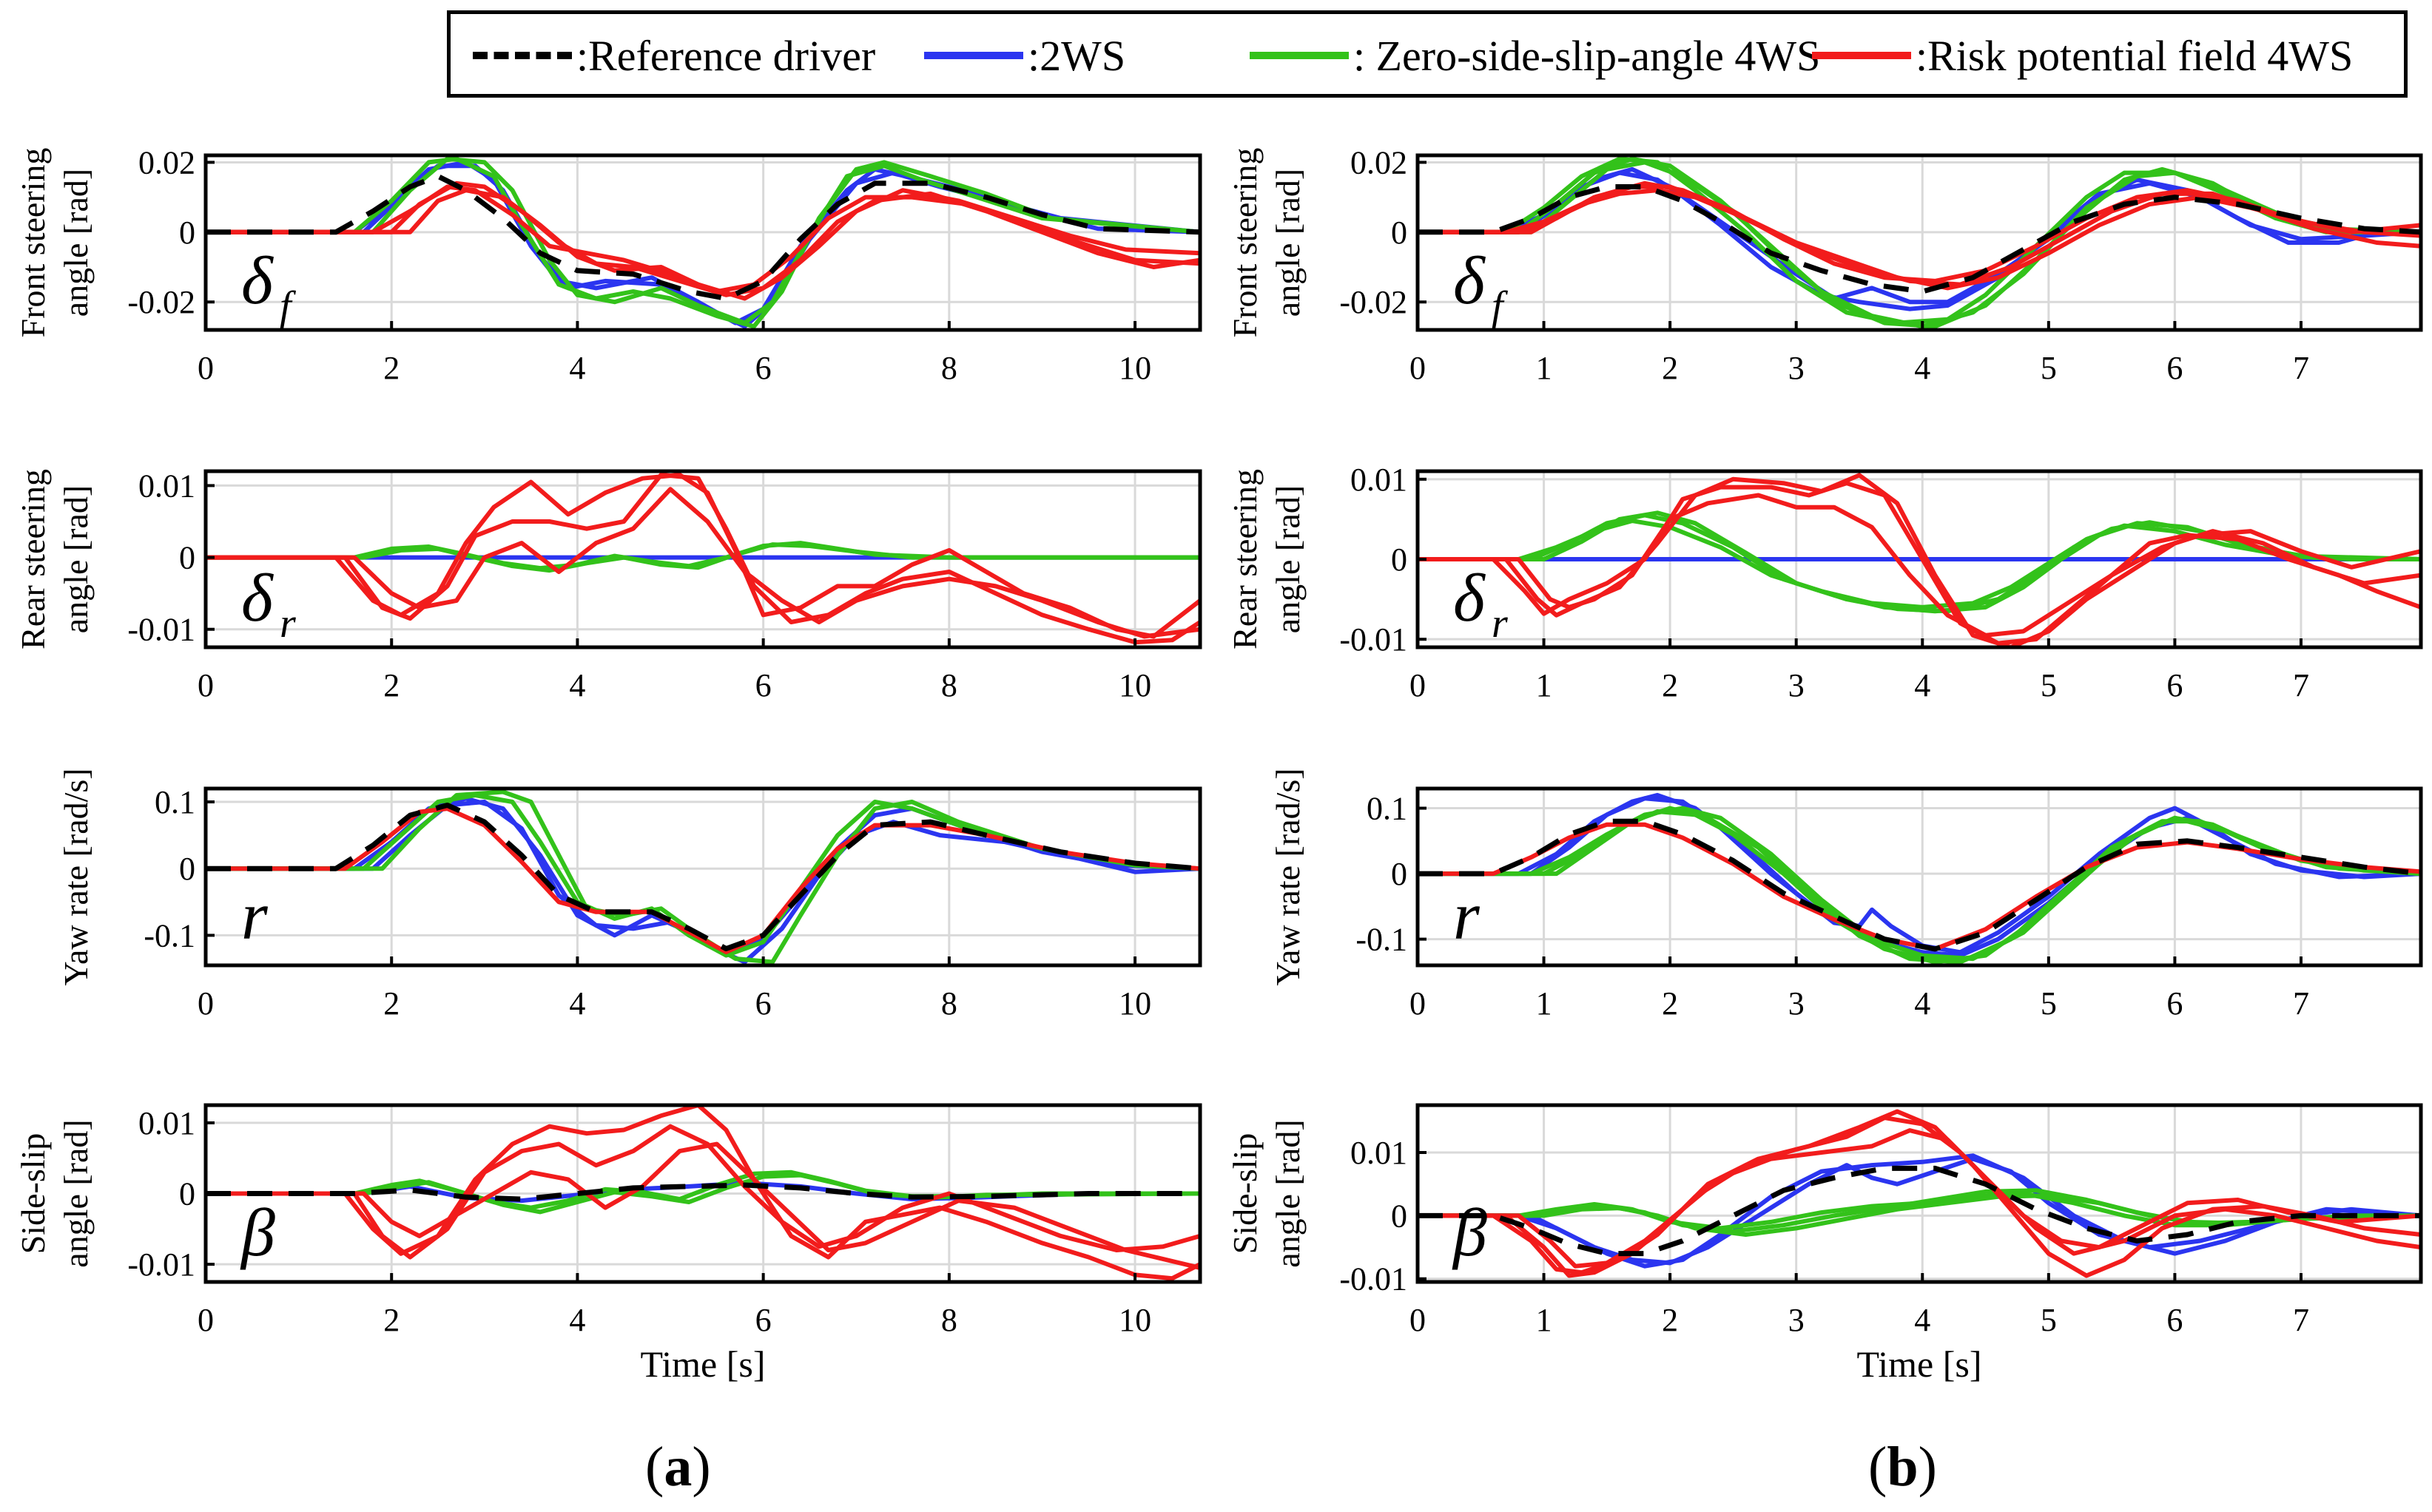  I want to click on legend-swatch-2ws, so click(973, 55).